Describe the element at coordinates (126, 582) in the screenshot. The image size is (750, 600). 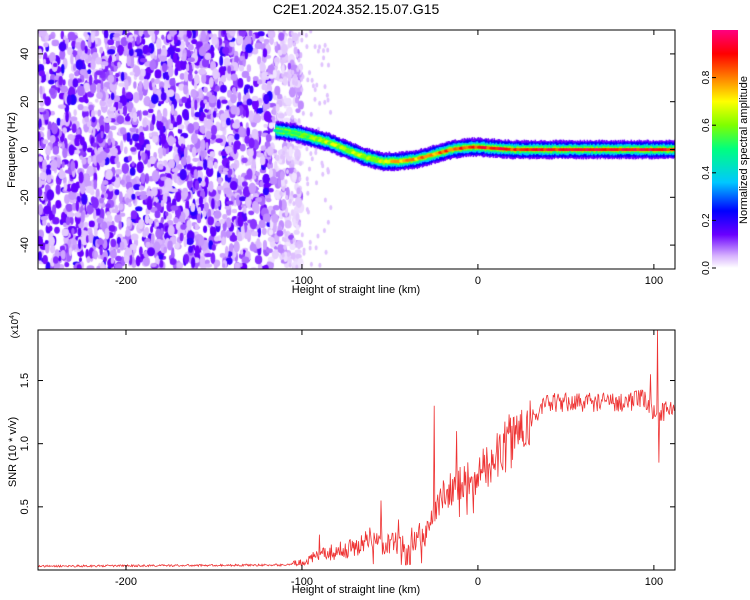
I see `snr-x-tick-label: -200` at that location.